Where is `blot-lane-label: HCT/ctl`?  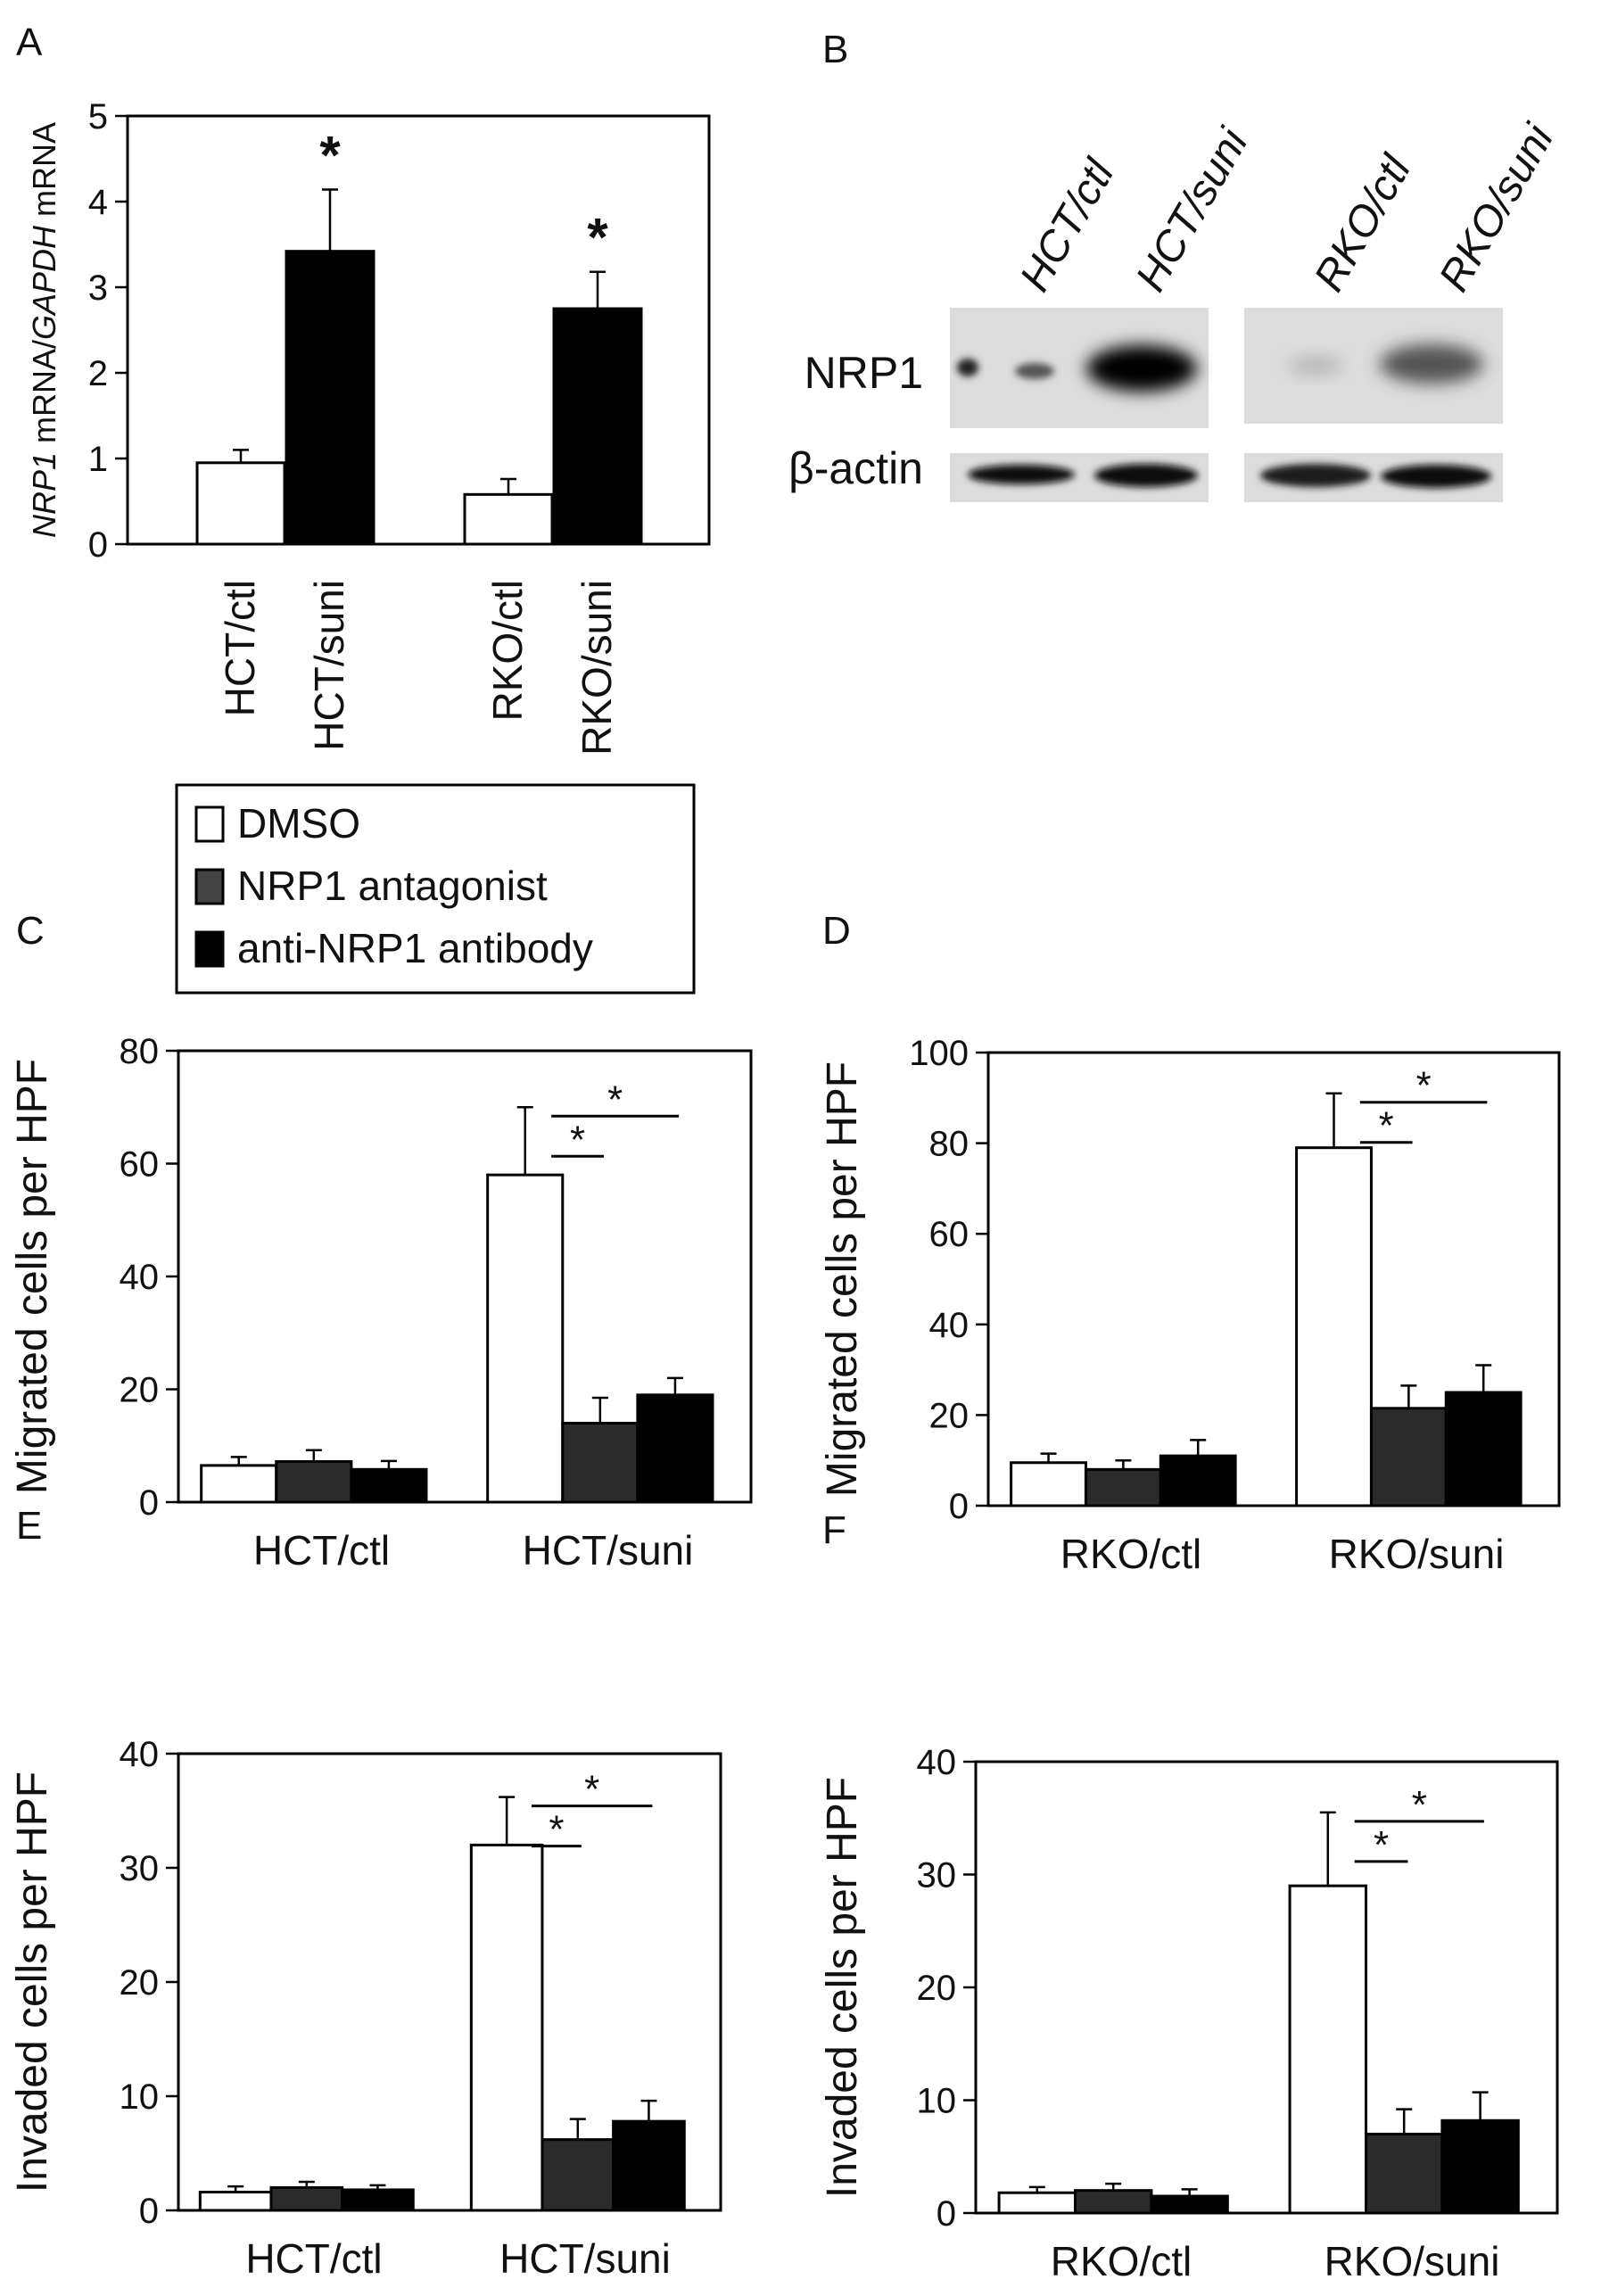
blot-lane-label: HCT/ctl is located at coordinates (1068, 225).